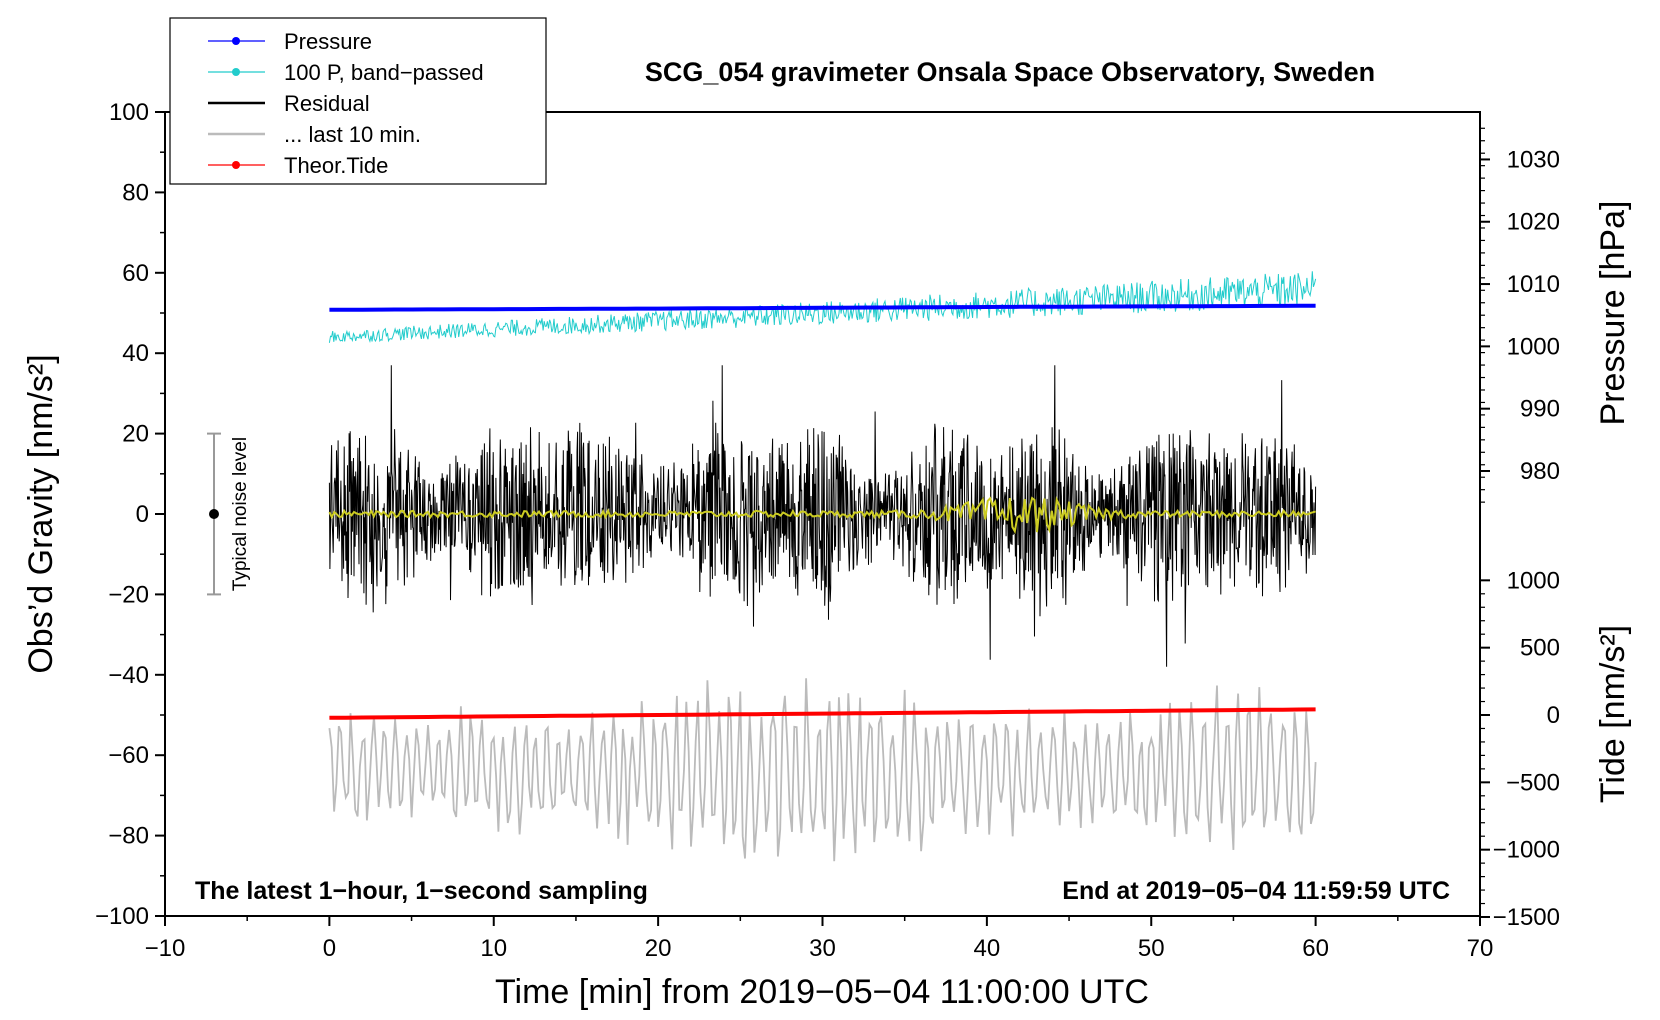 Image resolution: width=1660 pixels, height=1020 pixels. What do you see at coordinates (1533, 284) in the screenshot?
I see `pressure-tick-label: 1010` at bounding box center [1533, 284].